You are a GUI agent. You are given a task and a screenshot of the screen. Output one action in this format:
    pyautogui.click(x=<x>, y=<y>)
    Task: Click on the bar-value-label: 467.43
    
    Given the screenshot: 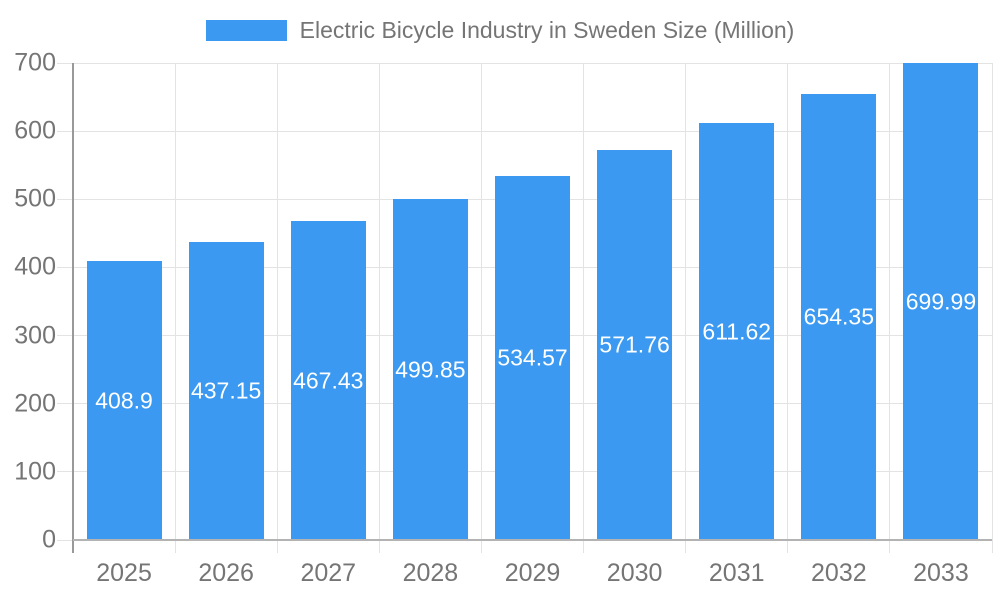 What is the action you would take?
    pyautogui.click(x=328, y=380)
    